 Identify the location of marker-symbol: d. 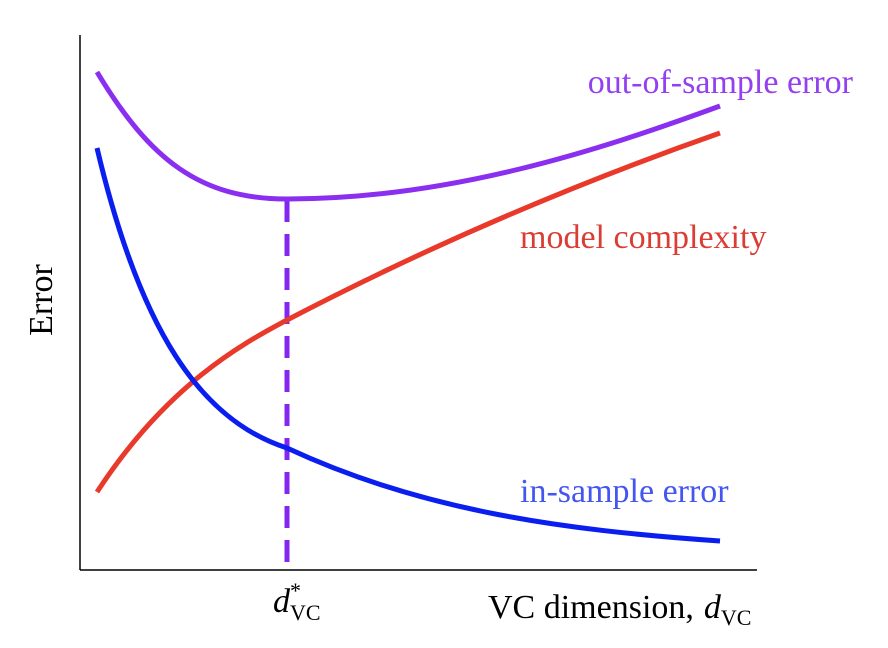
(282, 601).